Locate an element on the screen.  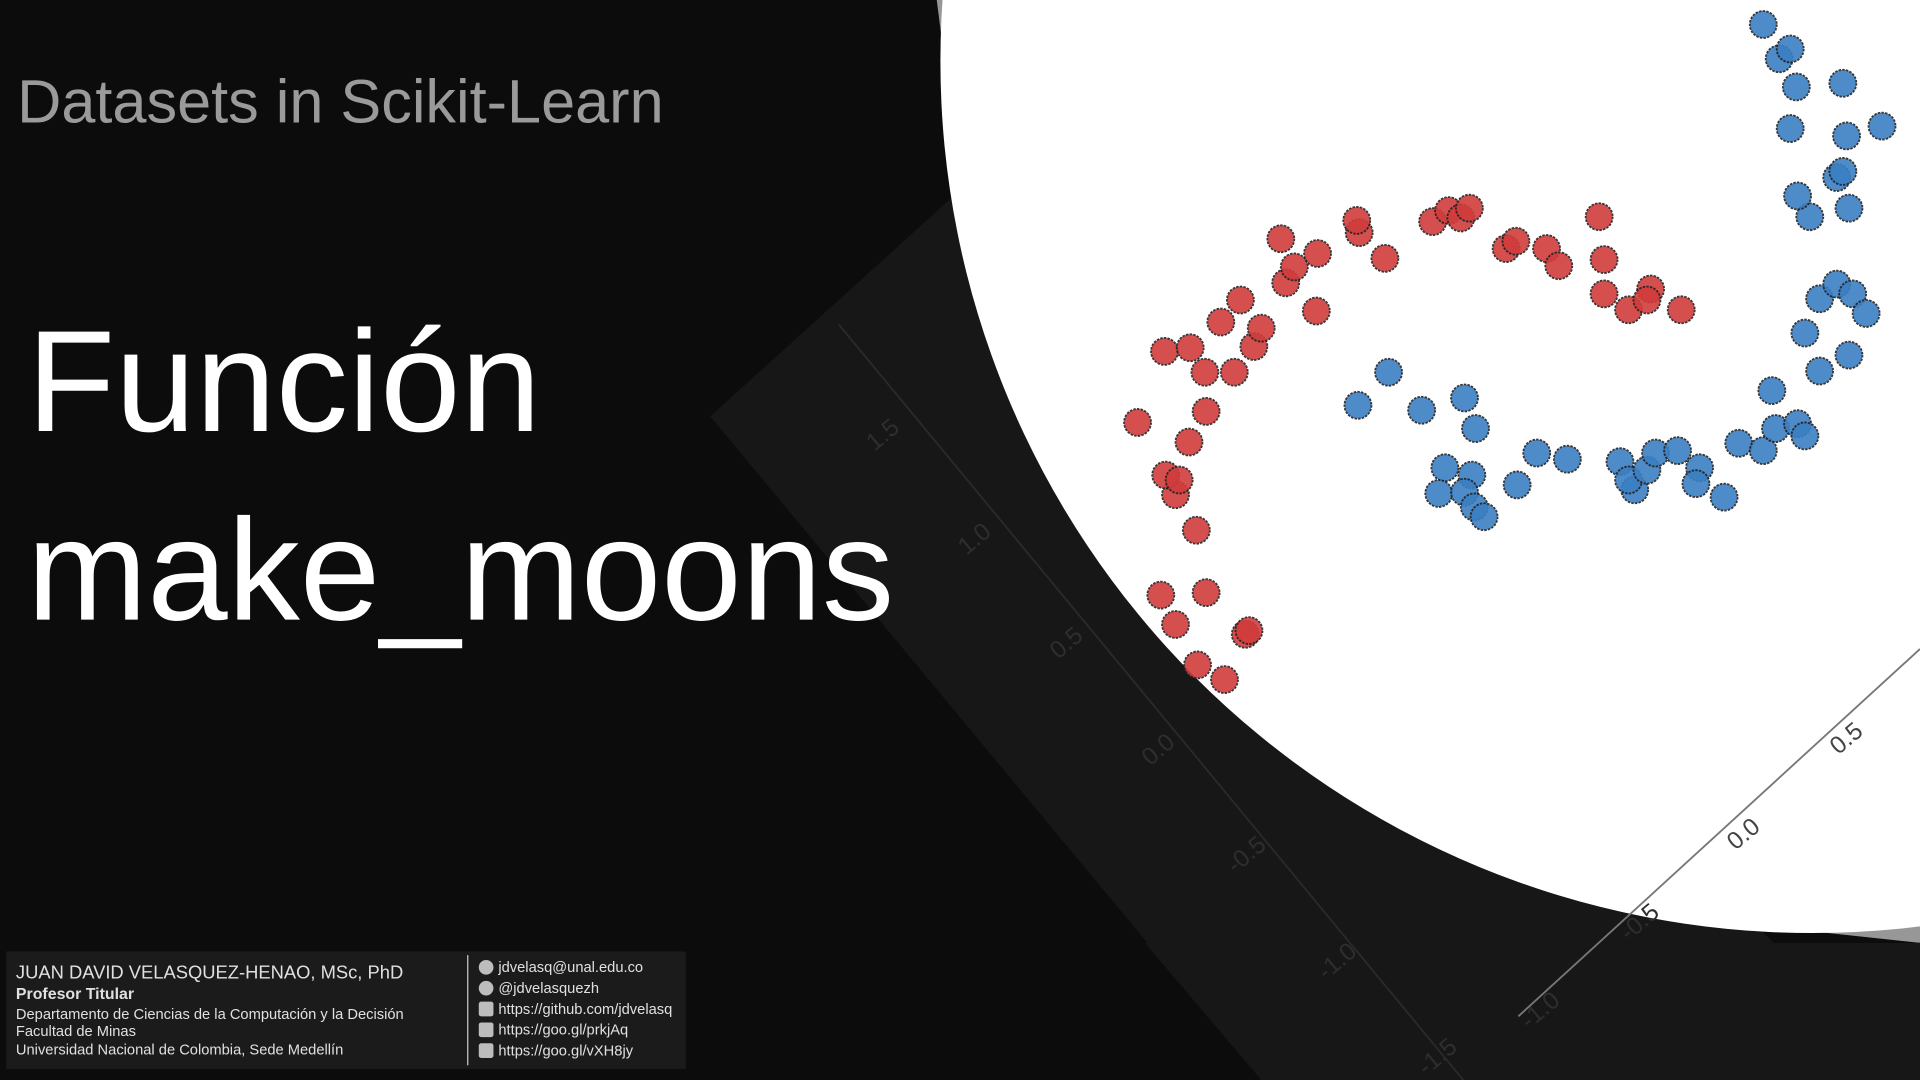
plot-shadow is located at coordinates (1532, 1011).